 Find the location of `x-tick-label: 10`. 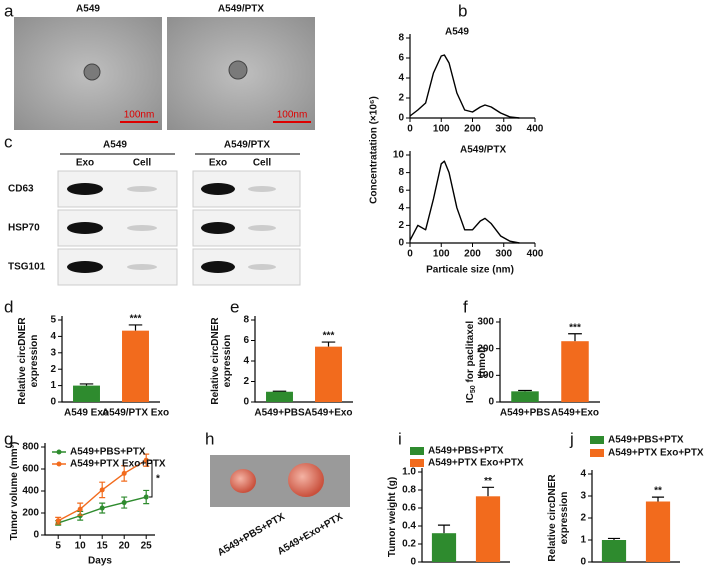

x-tick-label: 10 is located at coordinates (81, 546).